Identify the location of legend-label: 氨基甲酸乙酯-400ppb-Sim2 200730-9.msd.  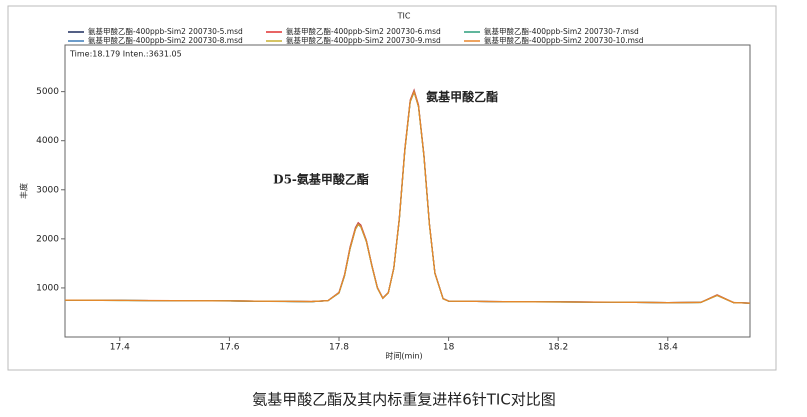
(363, 40).